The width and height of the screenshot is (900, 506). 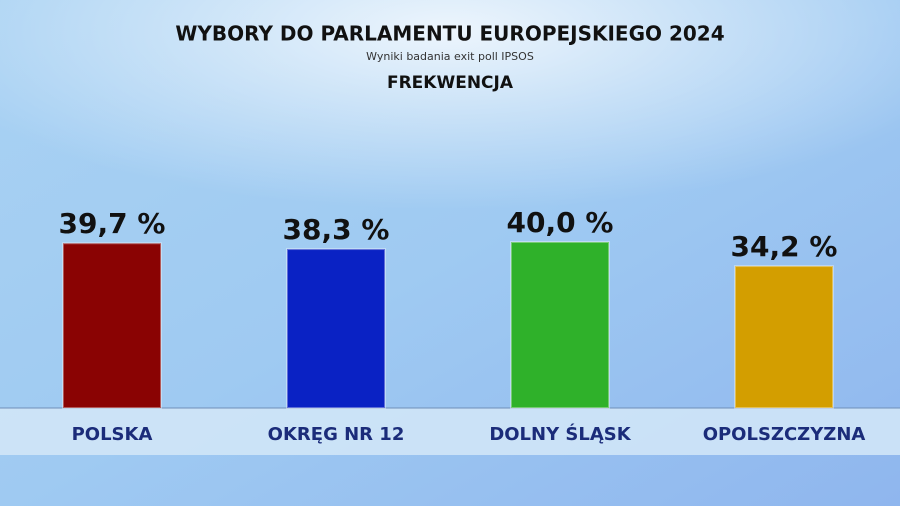 I want to click on label-band, so click(x=450, y=431).